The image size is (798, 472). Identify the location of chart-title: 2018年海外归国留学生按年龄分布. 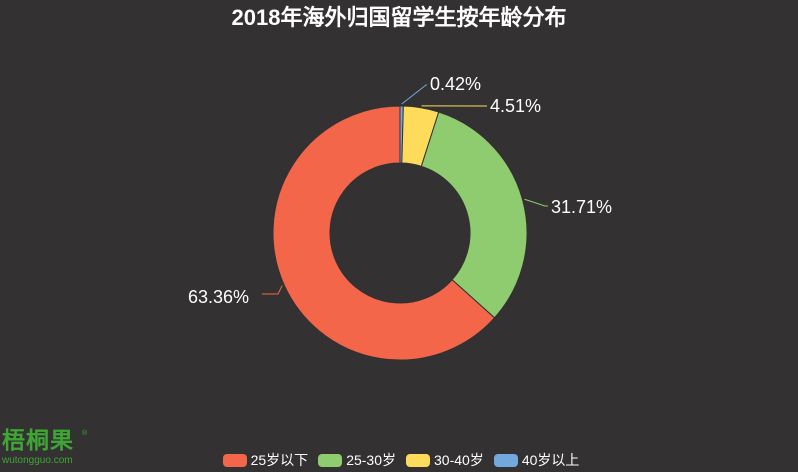
(399, 17).